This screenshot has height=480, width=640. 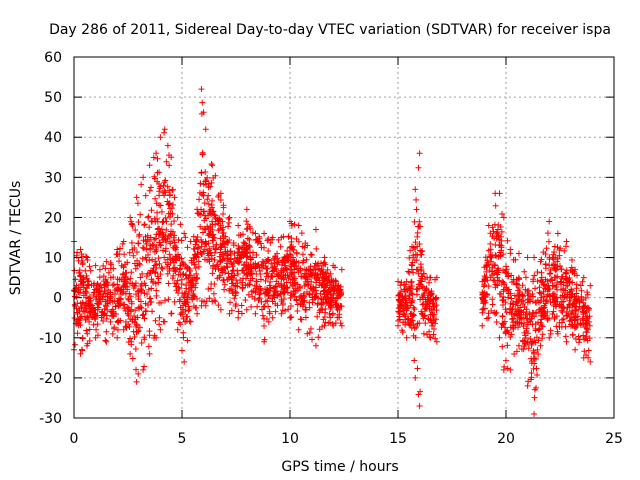 What do you see at coordinates (290, 439) in the screenshot?
I see `x-tick-label: 10` at bounding box center [290, 439].